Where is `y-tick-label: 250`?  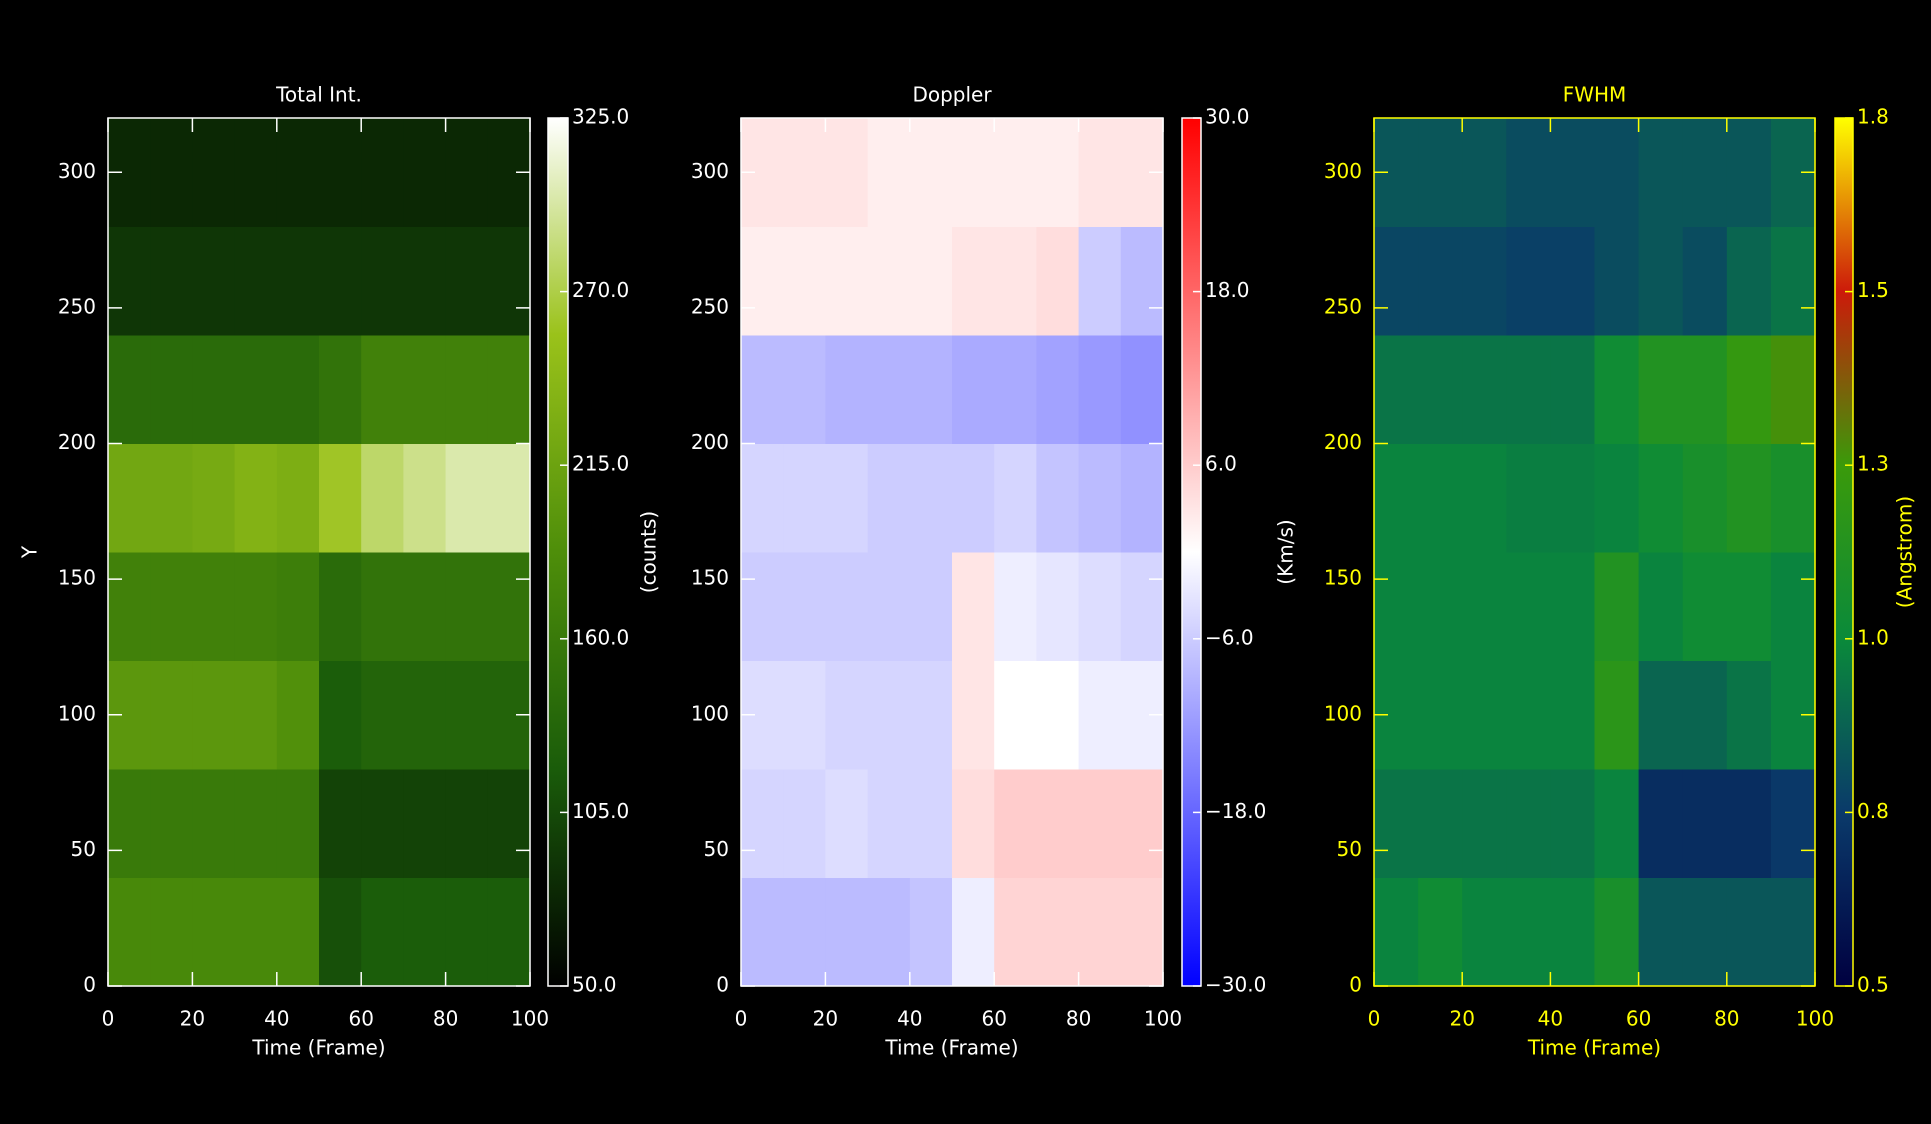 y-tick-label: 250 is located at coordinates (710, 306).